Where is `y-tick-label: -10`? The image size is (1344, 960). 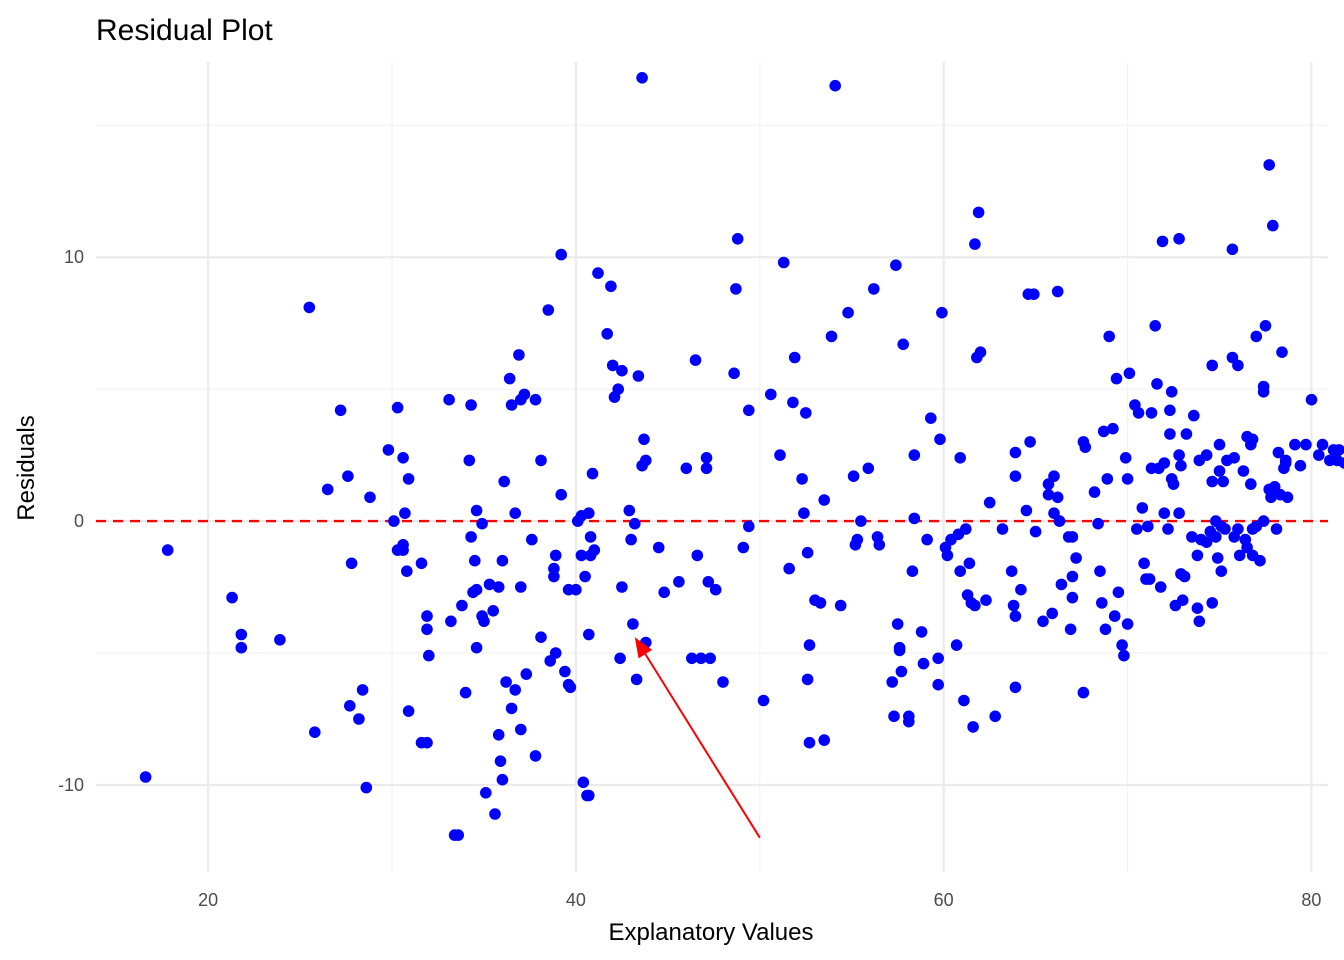
y-tick-label: -10 is located at coordinates (71, 785).